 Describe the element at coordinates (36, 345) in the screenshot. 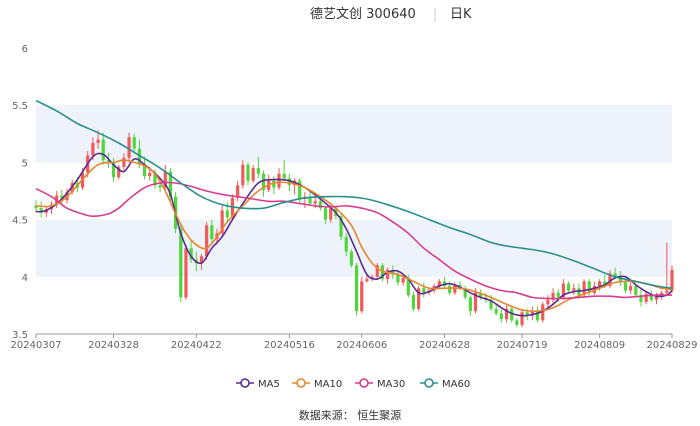

I see `x-tick-label: 20240307` at that location.